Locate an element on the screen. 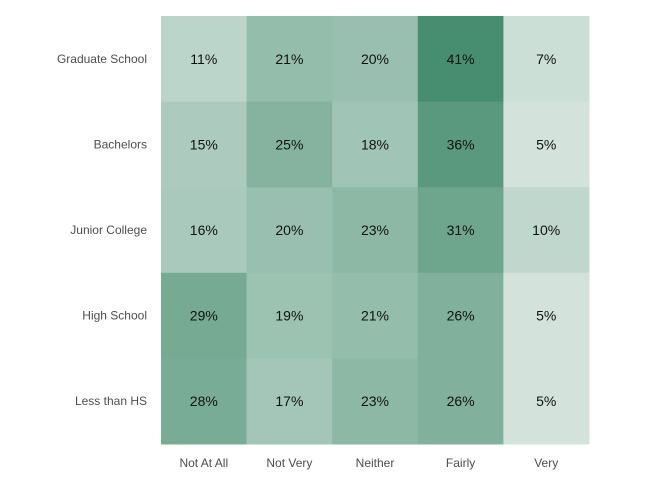 The height and width of the screenshot is (486, 648). cell-value-label: 10% is located at coordinates (546, 230).